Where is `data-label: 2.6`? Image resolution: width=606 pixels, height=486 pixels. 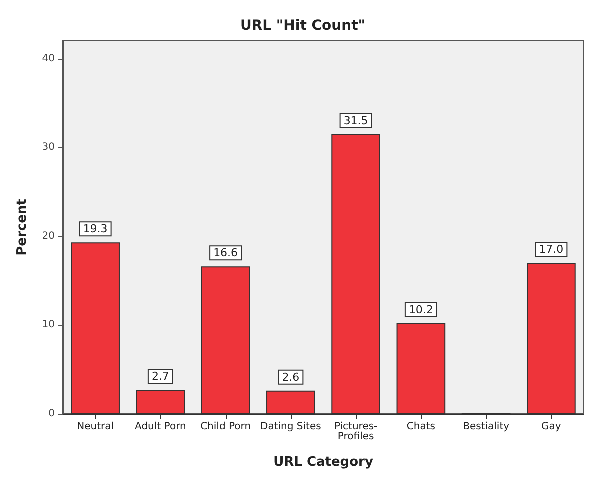
data-label: 2.6 is located at coordinates (291, 377).